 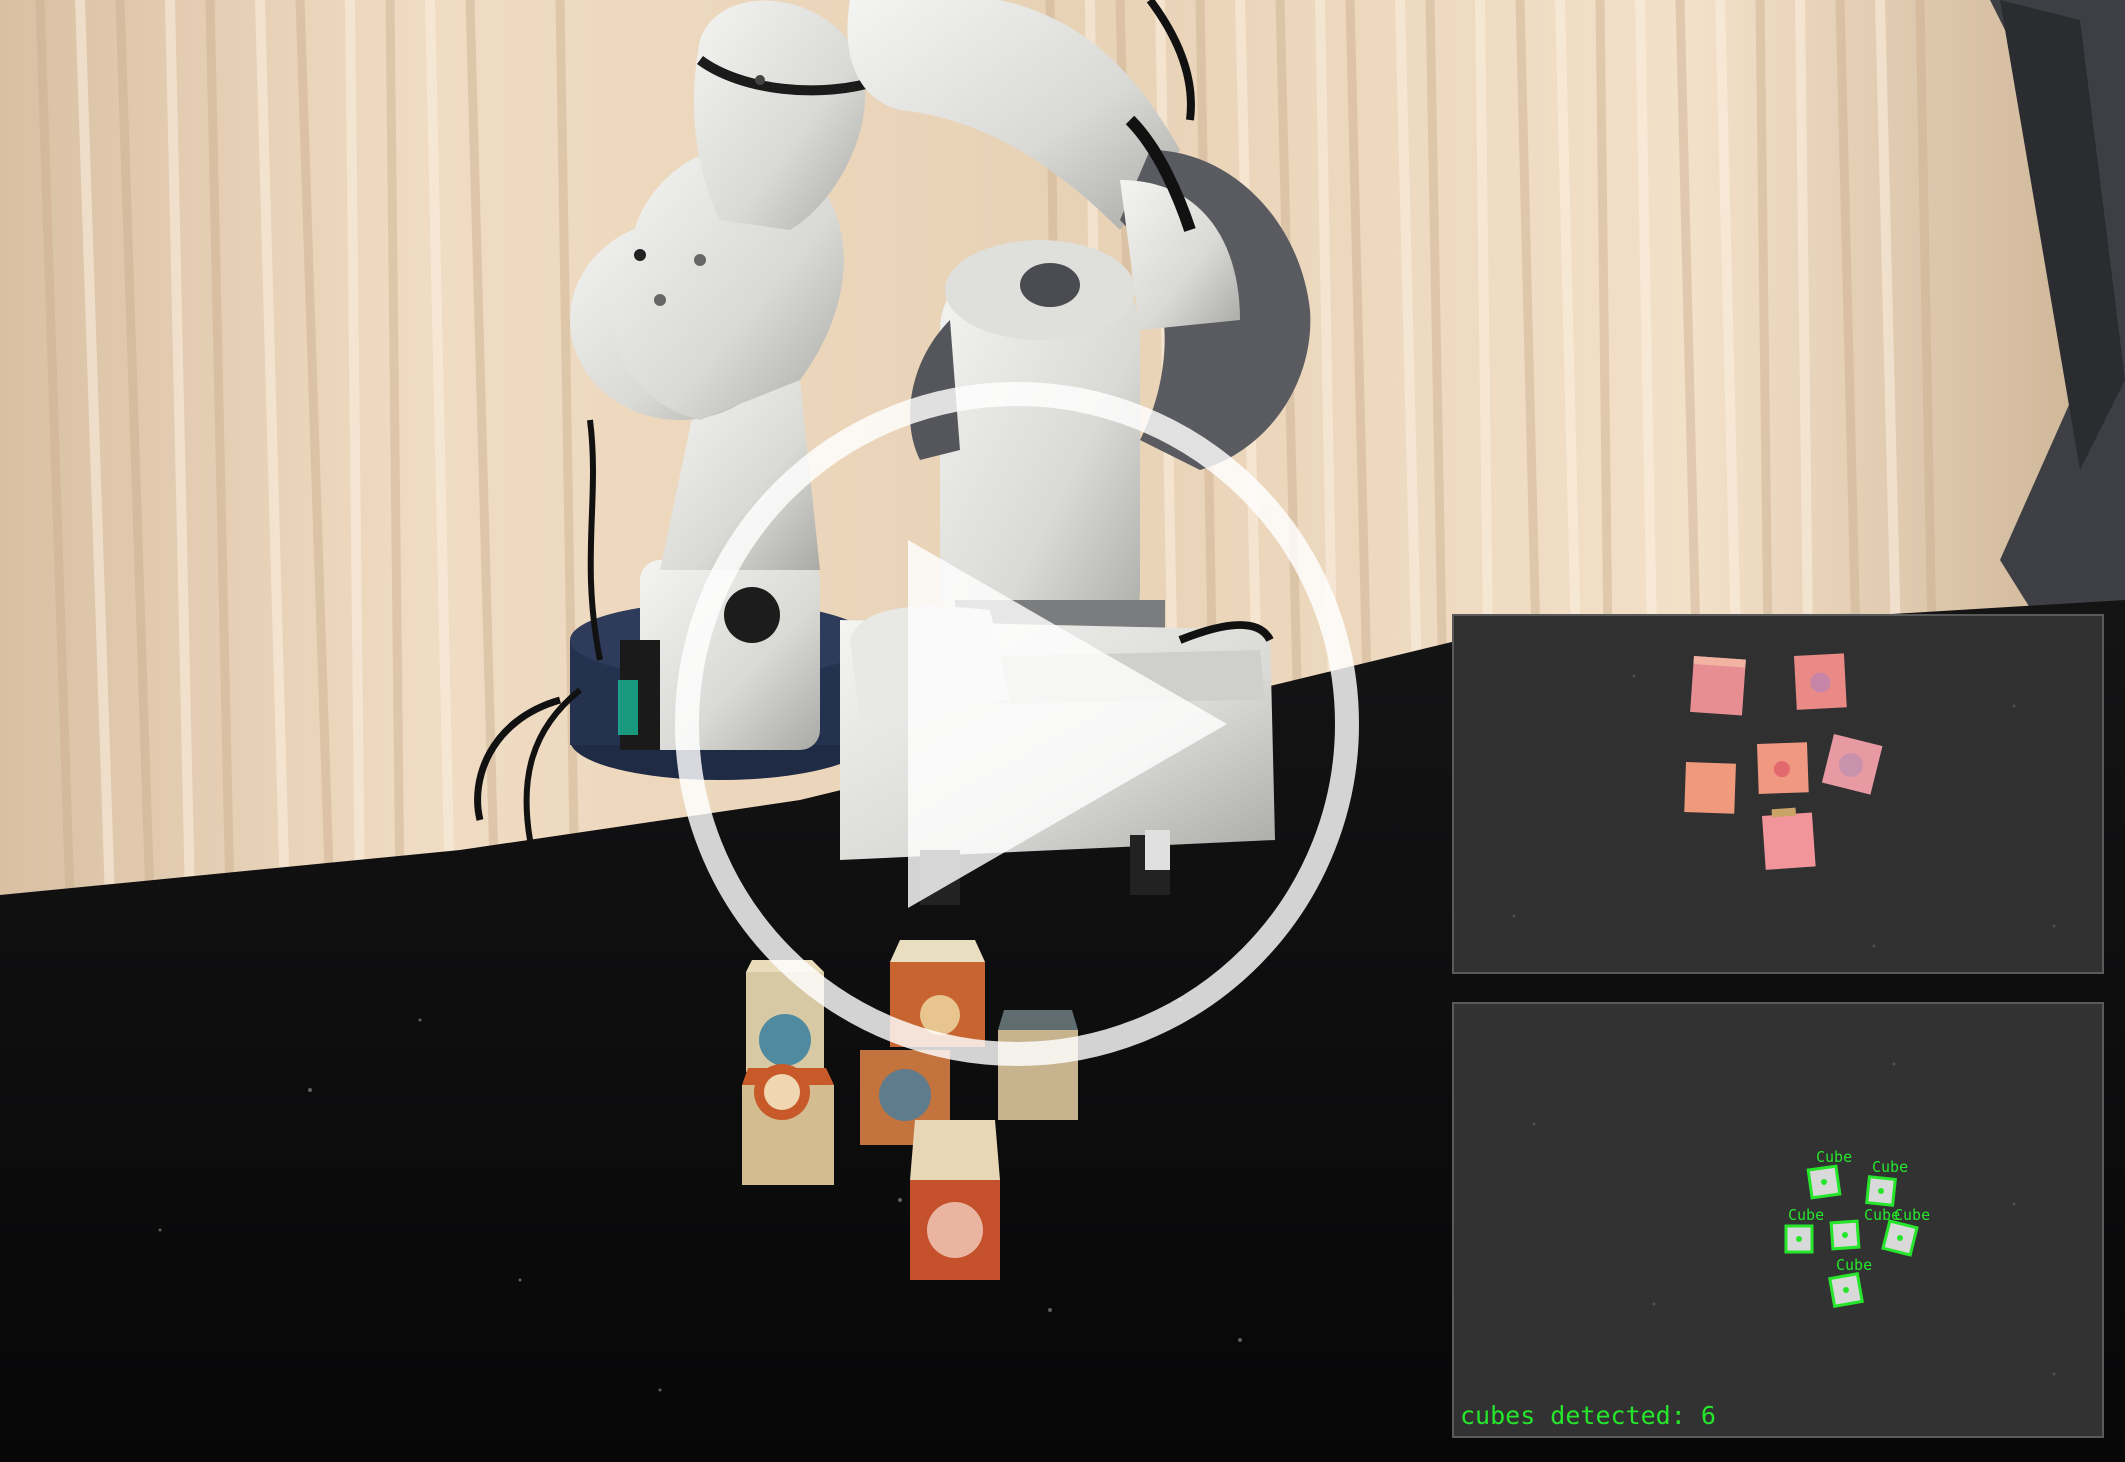 I want to click on raw-cubes, so click(x=1778, y=794).